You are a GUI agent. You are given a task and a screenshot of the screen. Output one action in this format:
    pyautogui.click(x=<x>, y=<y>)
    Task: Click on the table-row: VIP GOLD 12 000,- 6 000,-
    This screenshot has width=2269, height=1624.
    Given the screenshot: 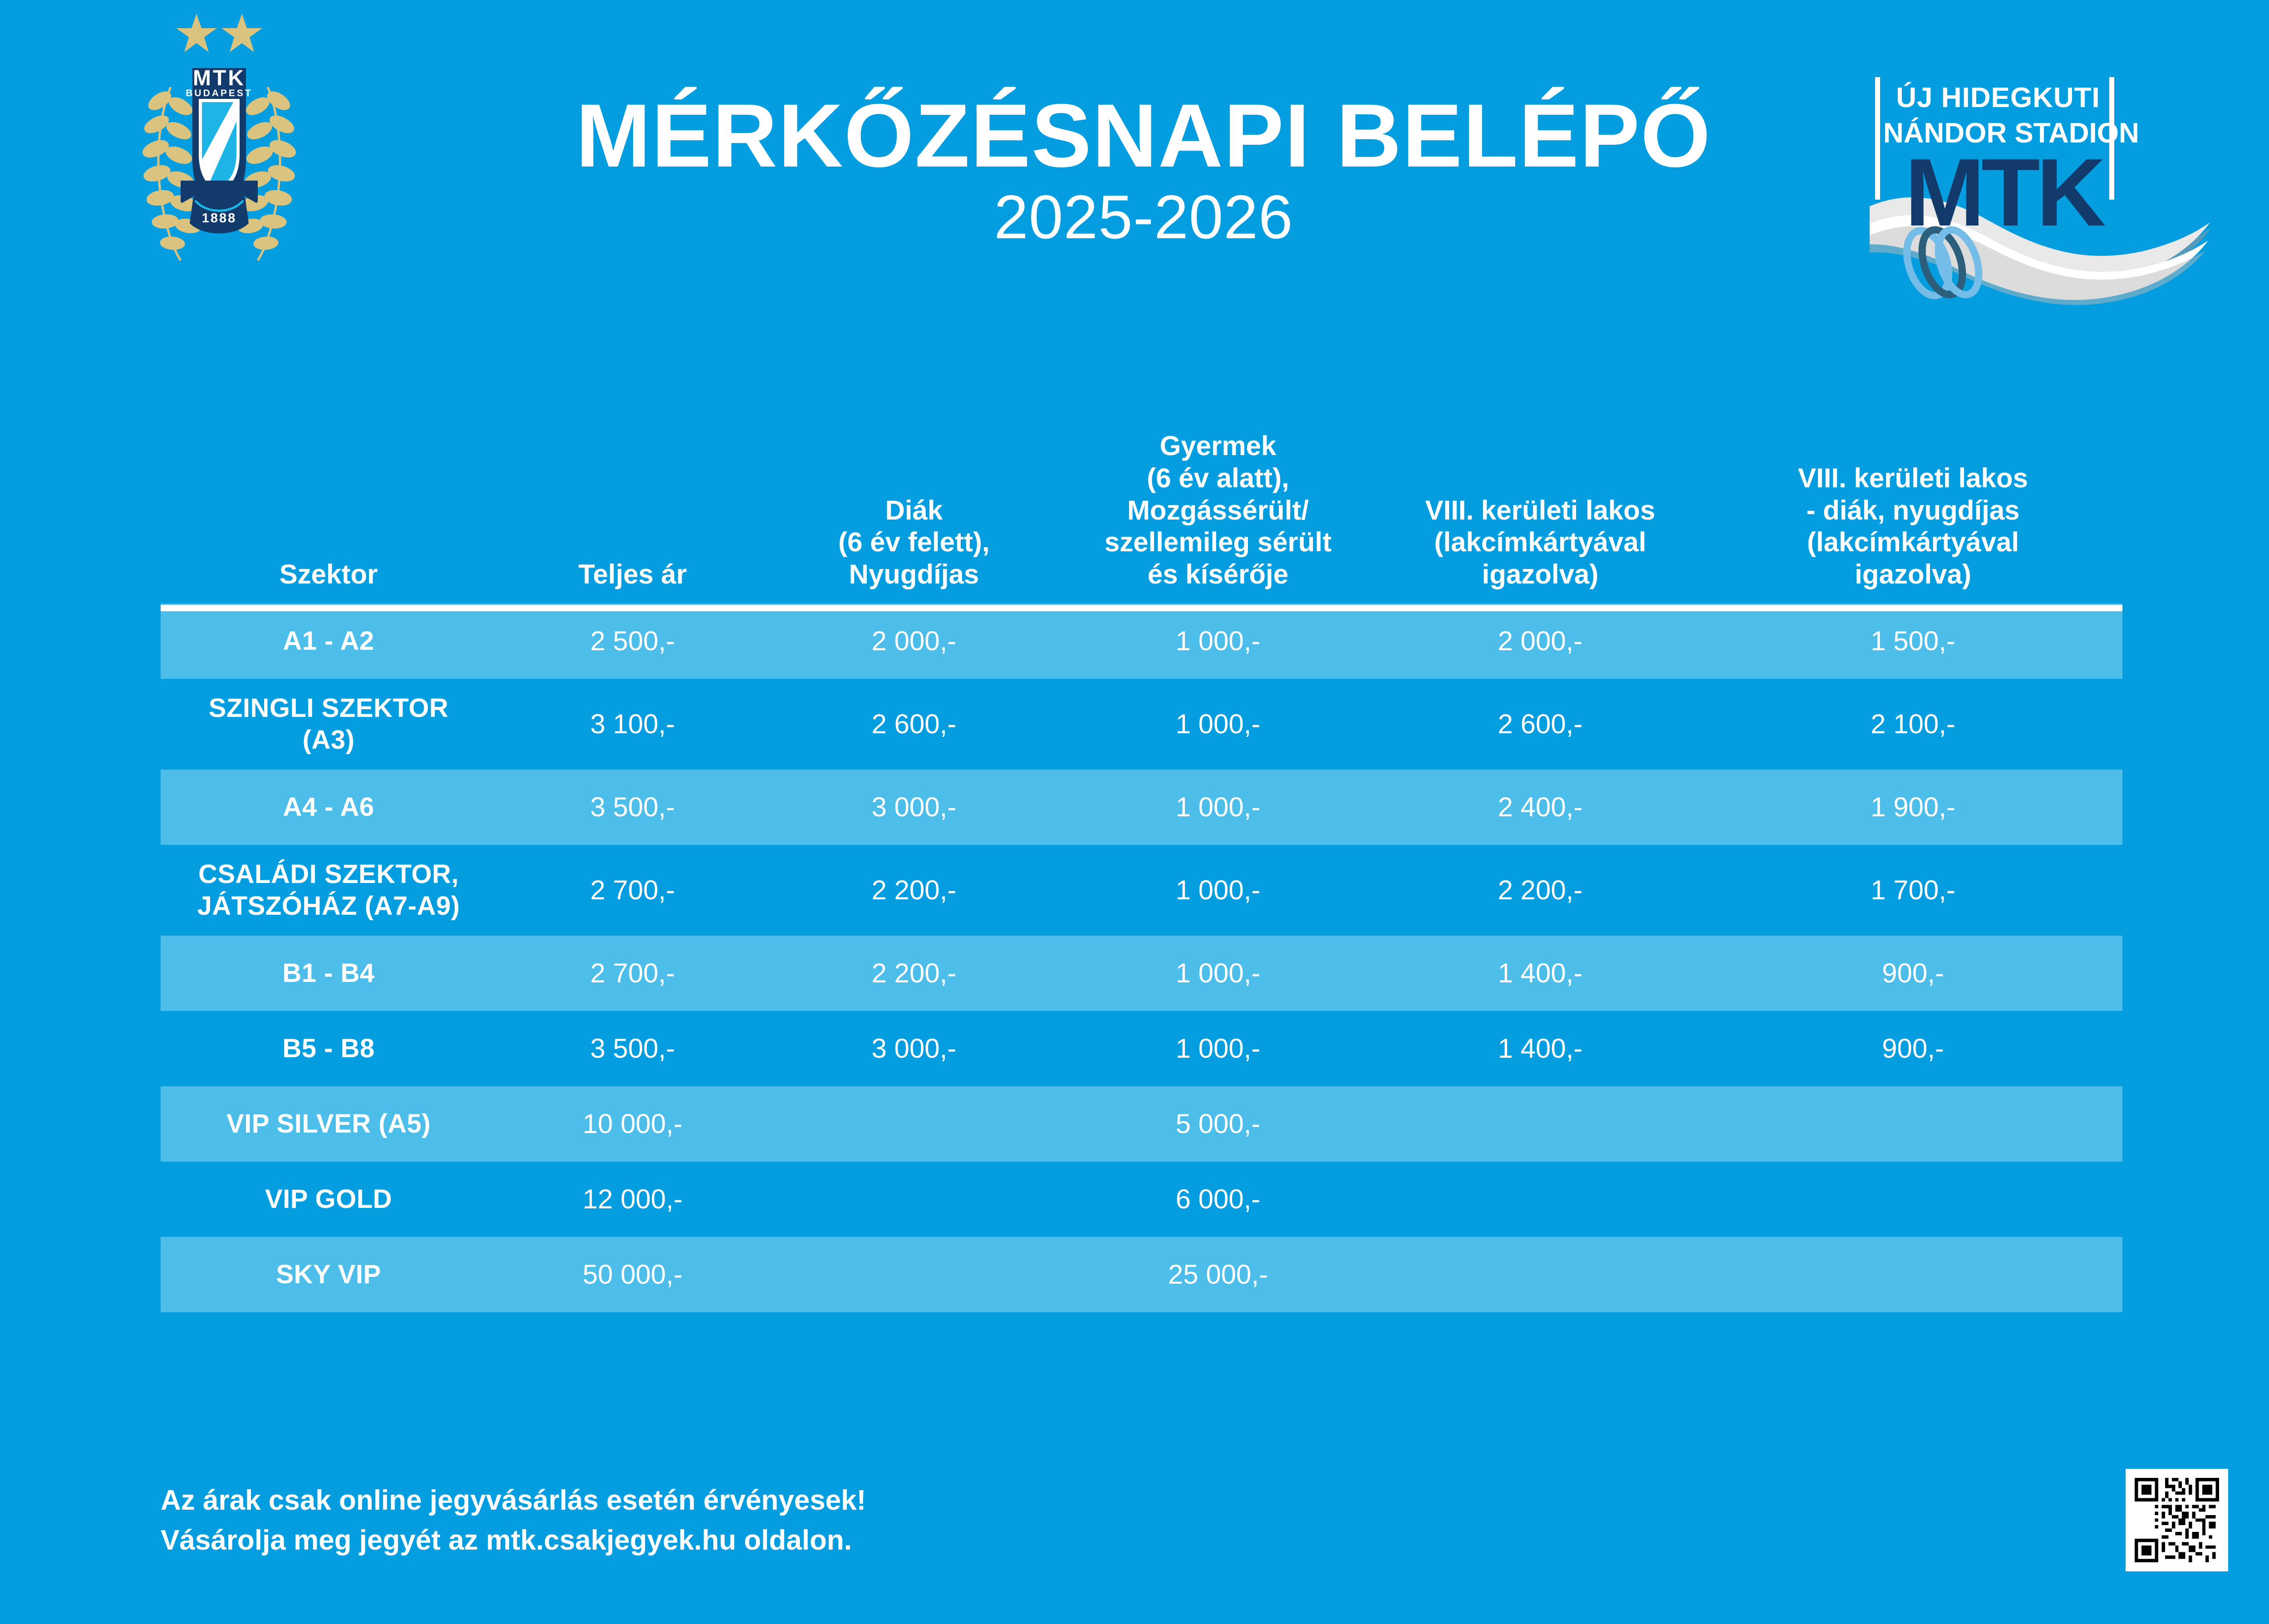 What is the action you would take?
    pyautogui.click(x=1141, y=1199)
    